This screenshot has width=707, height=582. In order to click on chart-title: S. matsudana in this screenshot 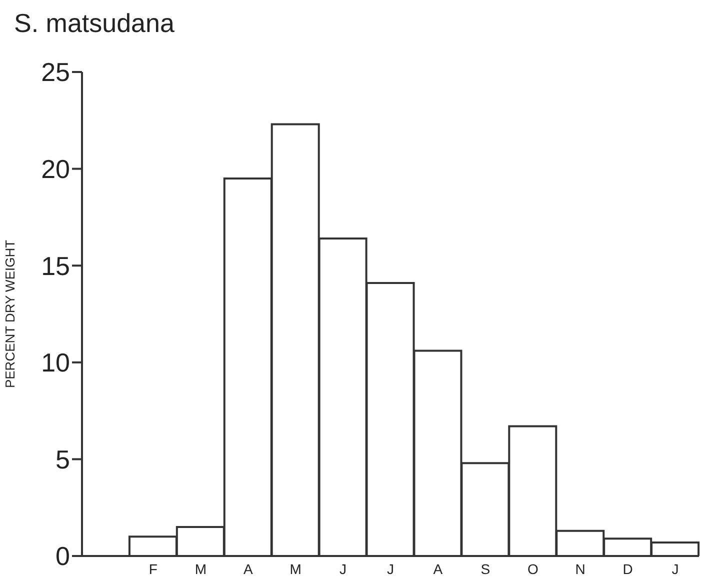, I will do `click(94, 23)`.